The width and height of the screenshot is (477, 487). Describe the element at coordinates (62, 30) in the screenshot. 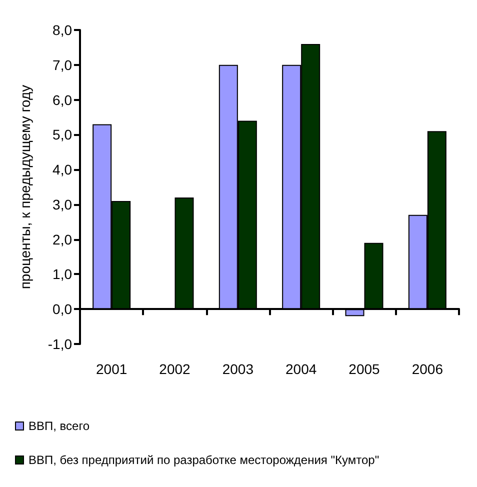

I see `y-tick-label: 8,0` at that location.